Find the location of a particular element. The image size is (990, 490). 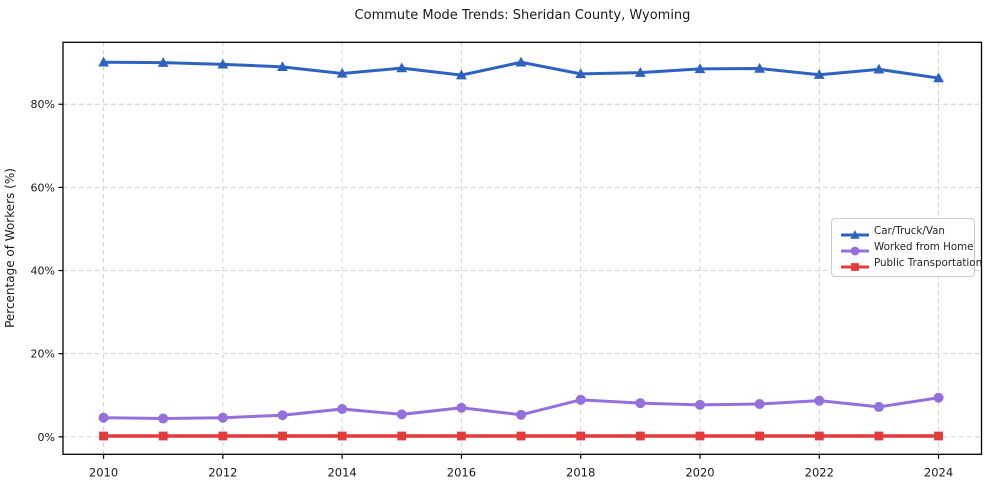

legend-item-transit: Public Transportation is located at coordinates (911, 263).